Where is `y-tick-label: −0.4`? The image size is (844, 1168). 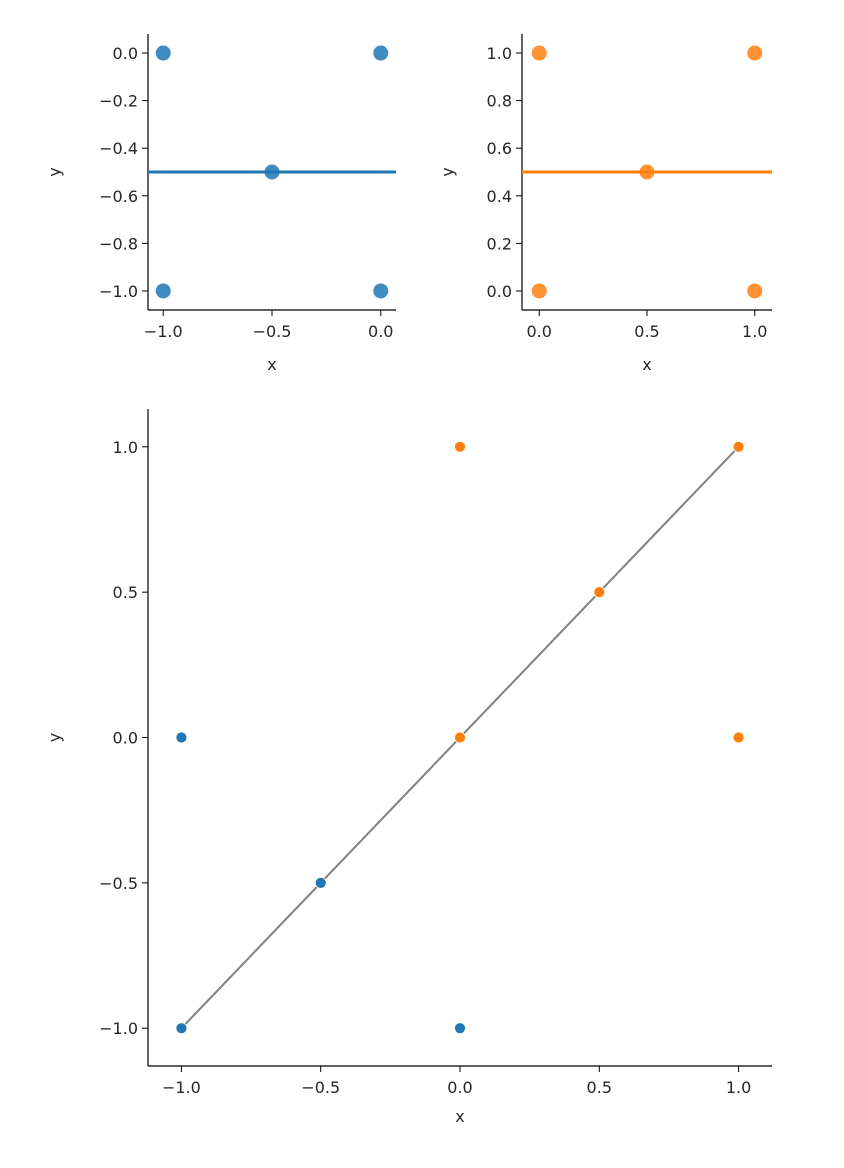
y-tick-label: −0.4 is located at coordinates (118, 148).